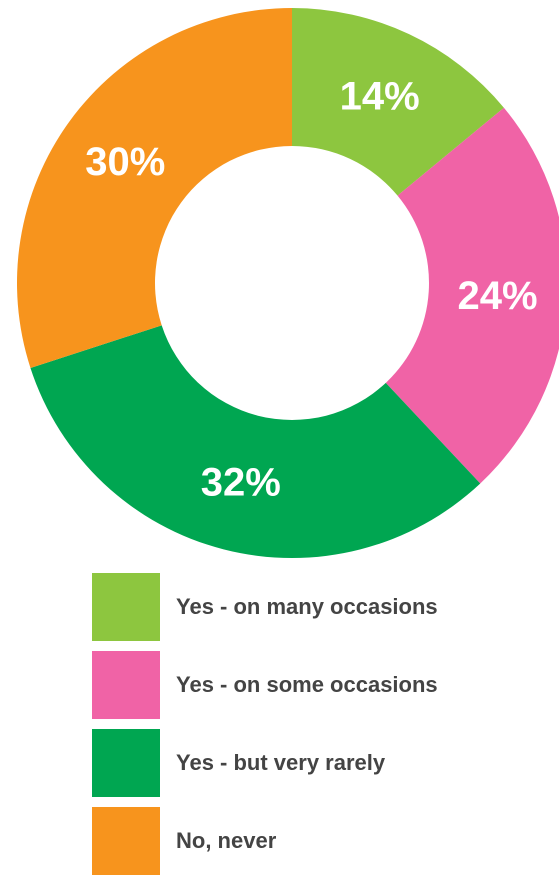 The width and height of the screenshot is (559, 880). I want to click on legend-label-some: Yes - on some occasions, so click(307, 684).